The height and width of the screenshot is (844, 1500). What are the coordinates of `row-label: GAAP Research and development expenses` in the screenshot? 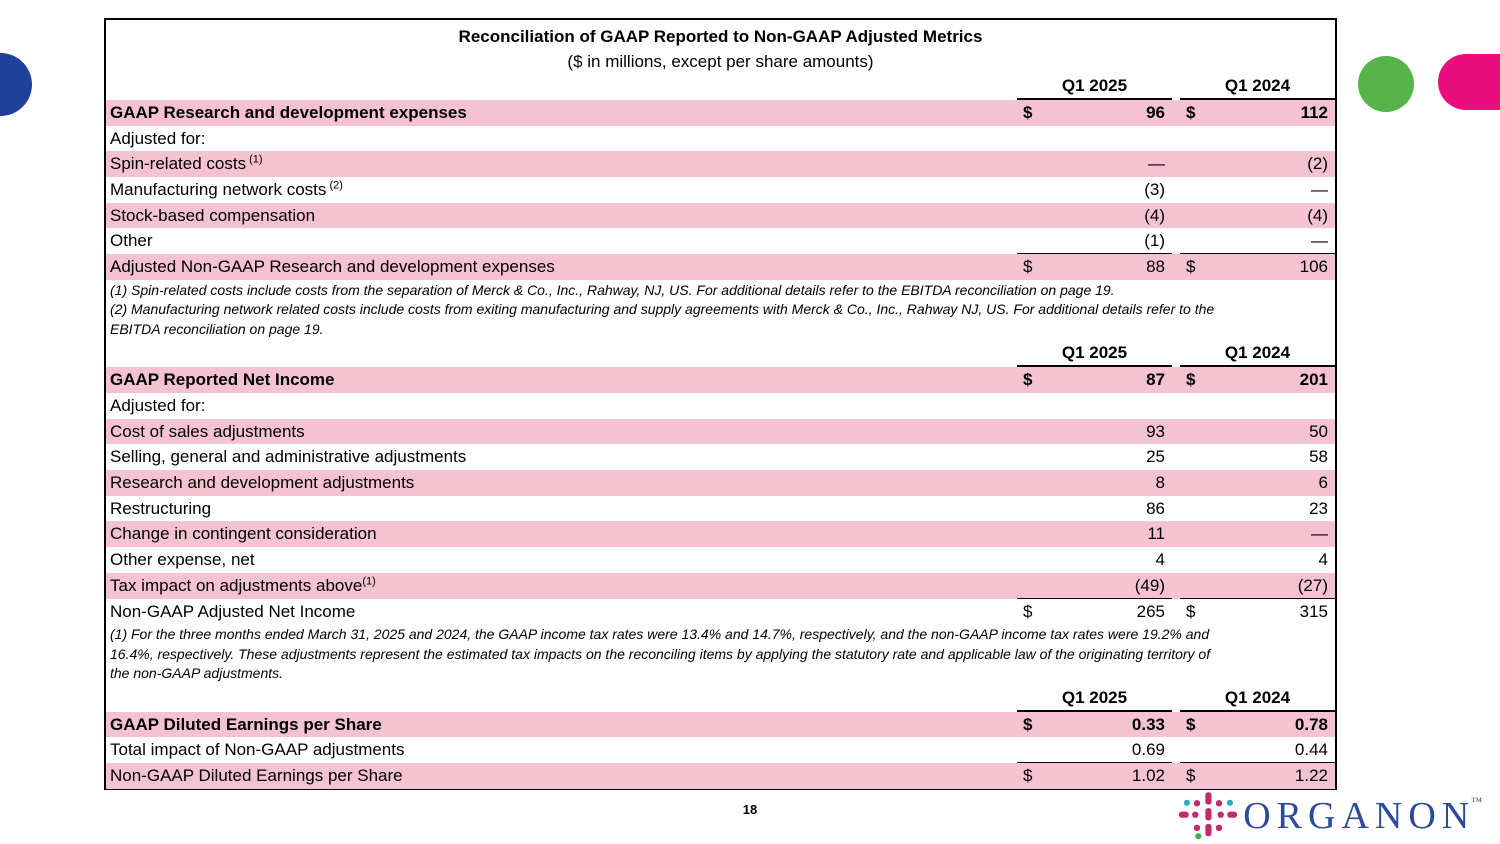 It's located at (561, 113).